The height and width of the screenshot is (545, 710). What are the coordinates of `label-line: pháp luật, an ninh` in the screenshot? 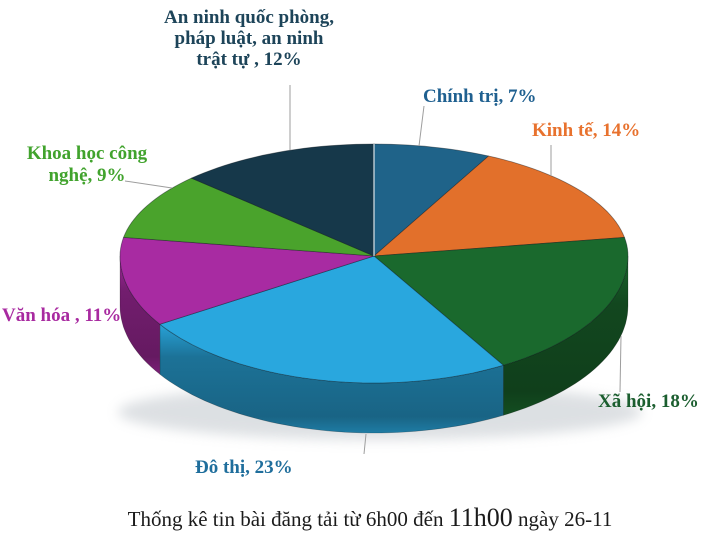 It's located at (249, 38).